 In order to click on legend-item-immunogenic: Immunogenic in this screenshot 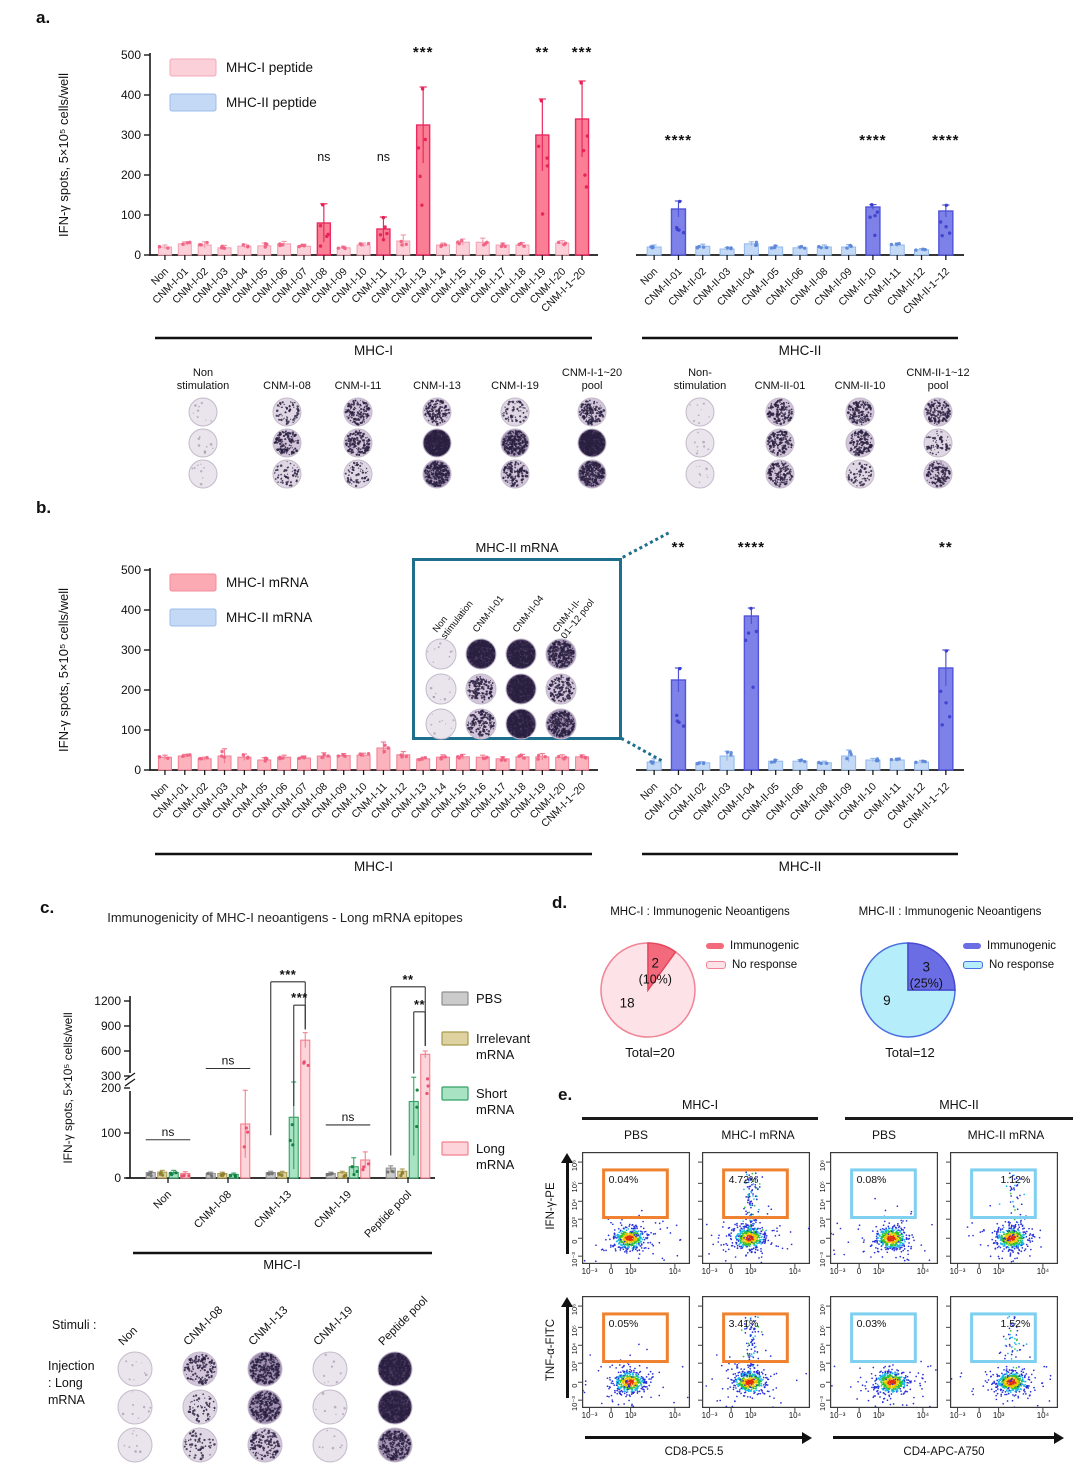, I will do `click(1009, 945)`.